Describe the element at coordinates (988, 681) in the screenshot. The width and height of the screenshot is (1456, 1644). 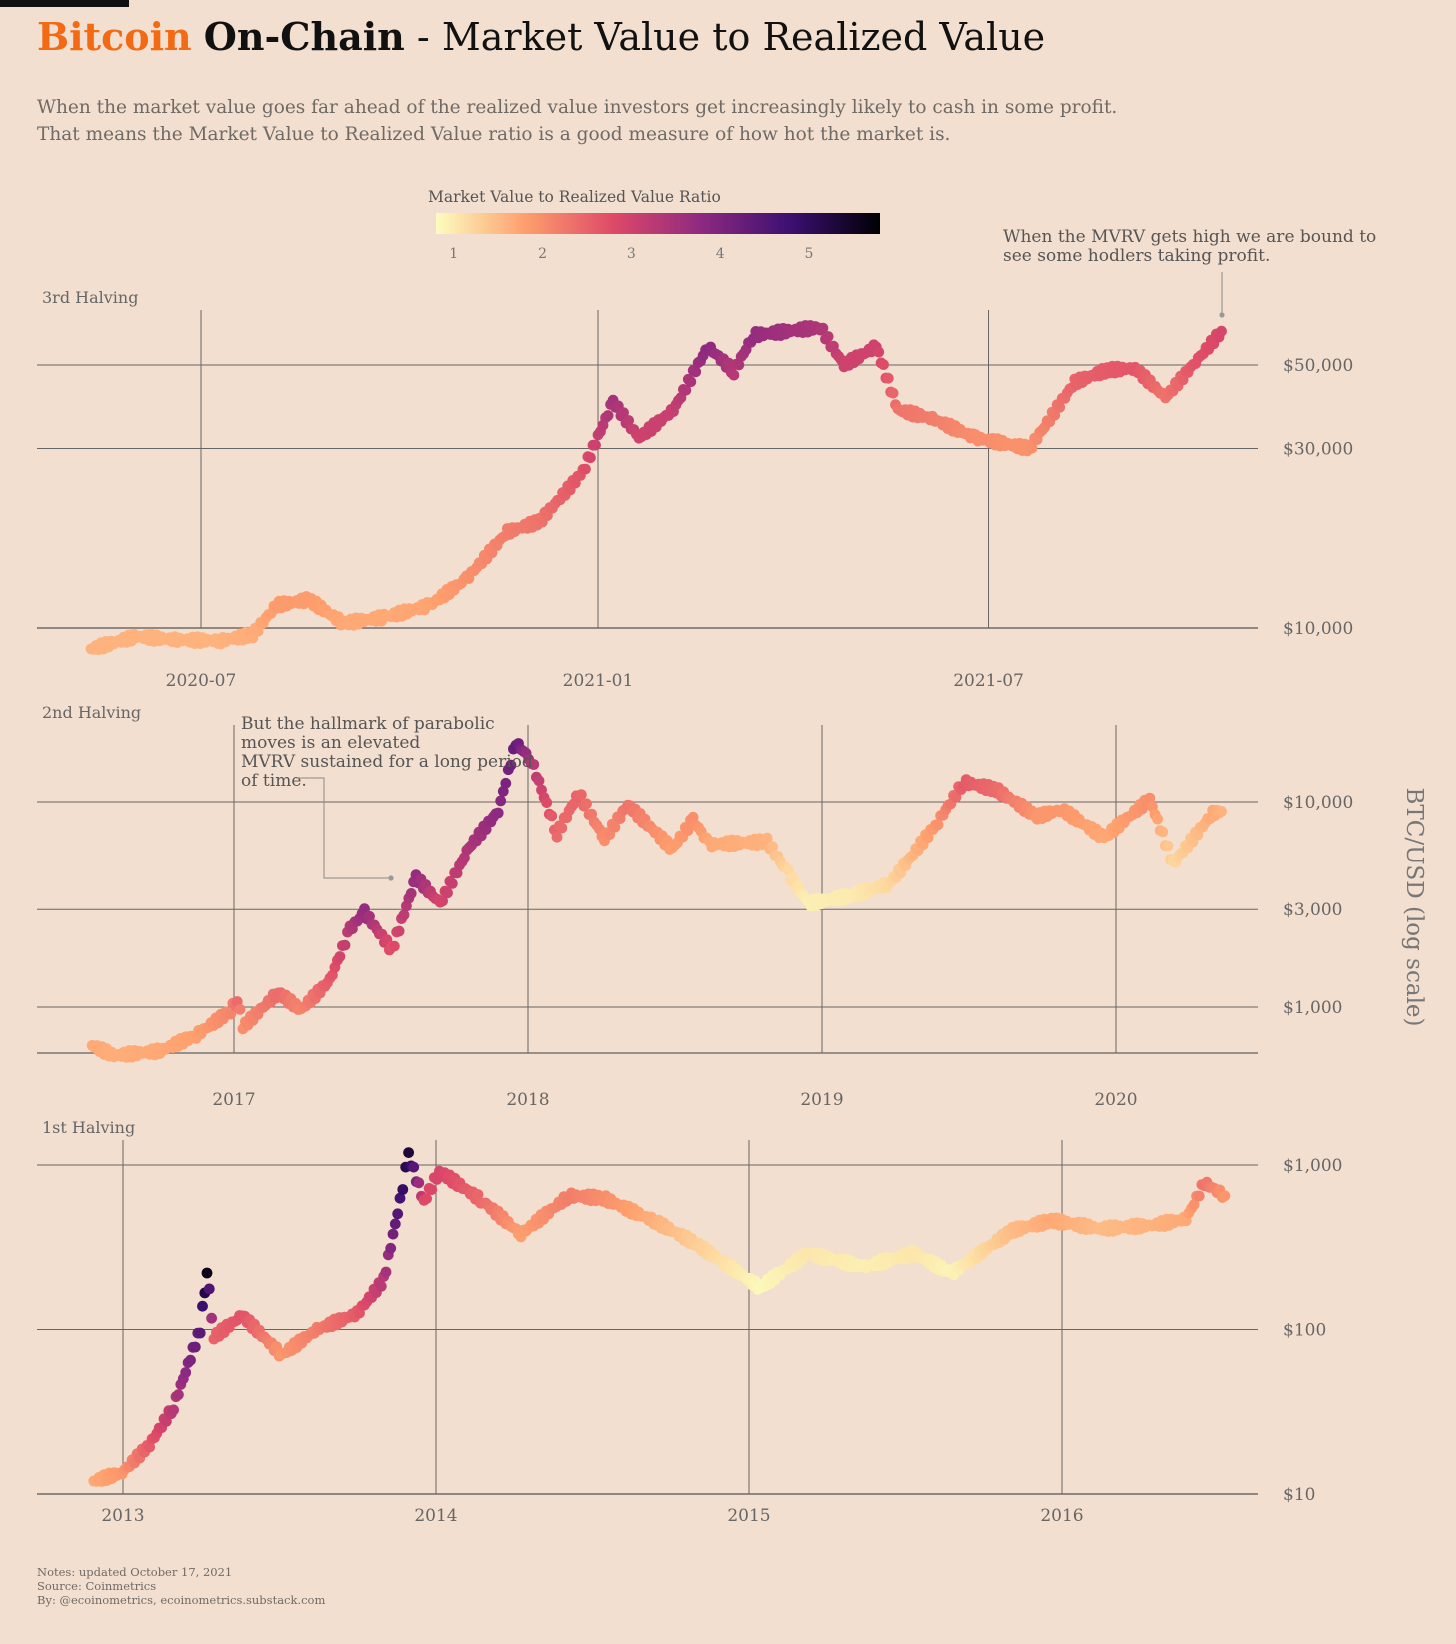
I see `panel-1-x-tick-2: 2021-07` at that location.